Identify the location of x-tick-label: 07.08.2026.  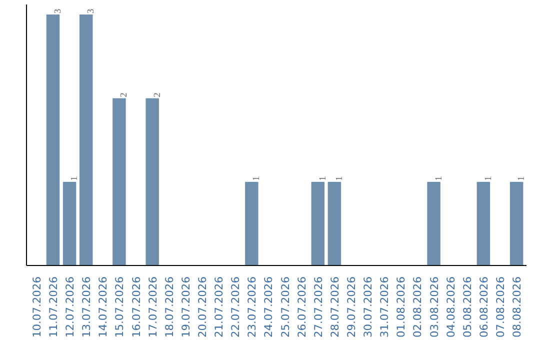
(501, 307).